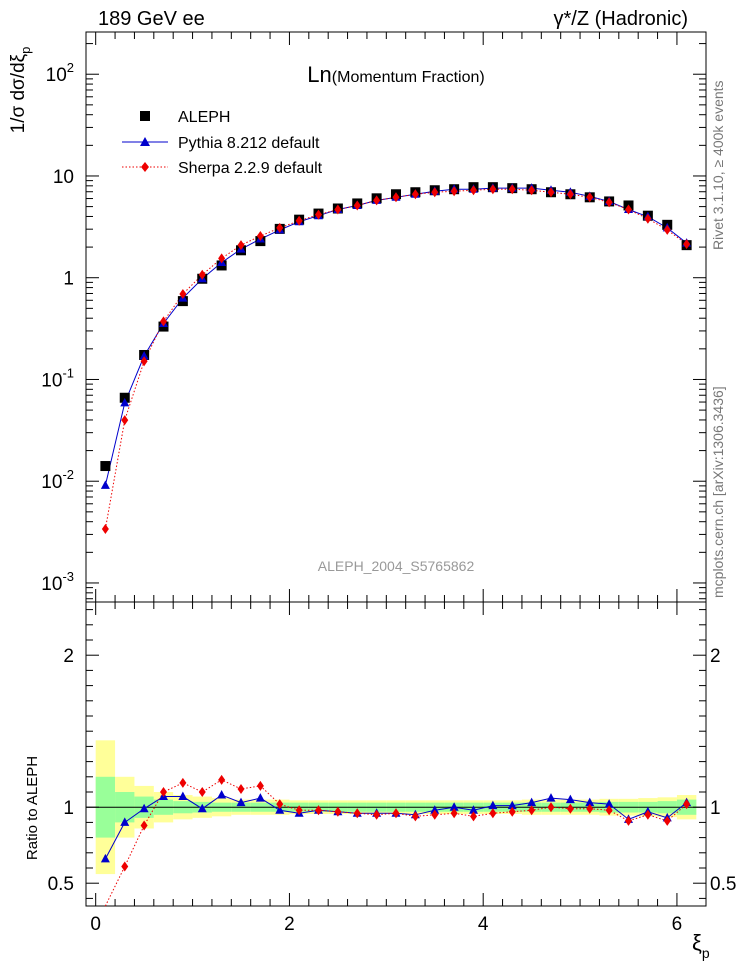  I want to click on ratio-x-tick-label: 6, so click(677, 924).